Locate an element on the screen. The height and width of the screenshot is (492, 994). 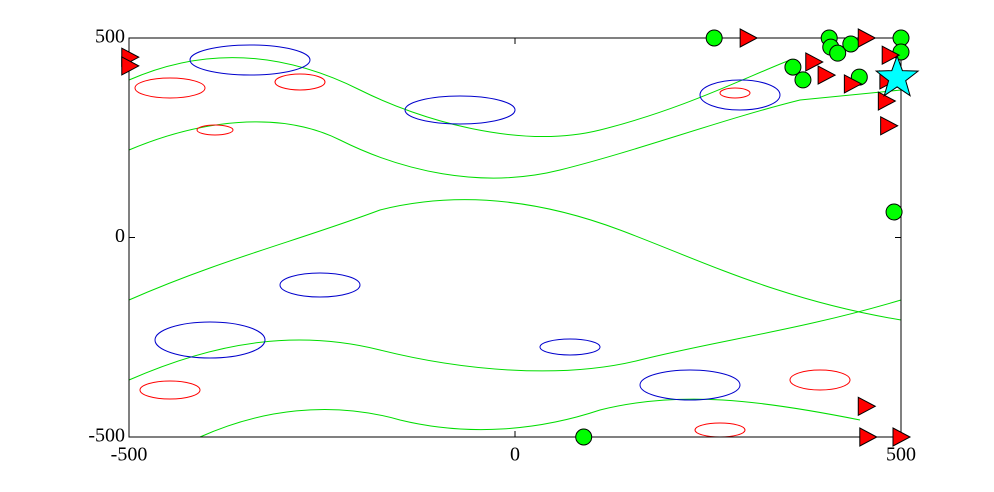
y-tick-label: 0 is located at coordinates (120, 236).